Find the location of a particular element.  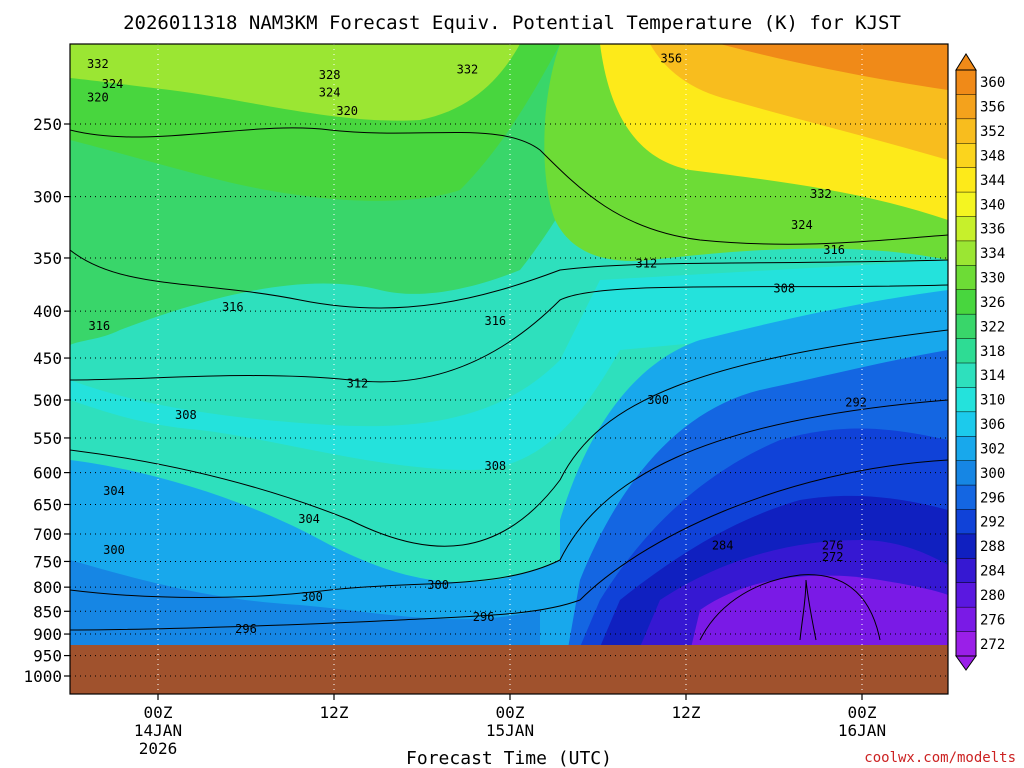

x-tick-label: 16JAN is located at coordinates (862, 730).